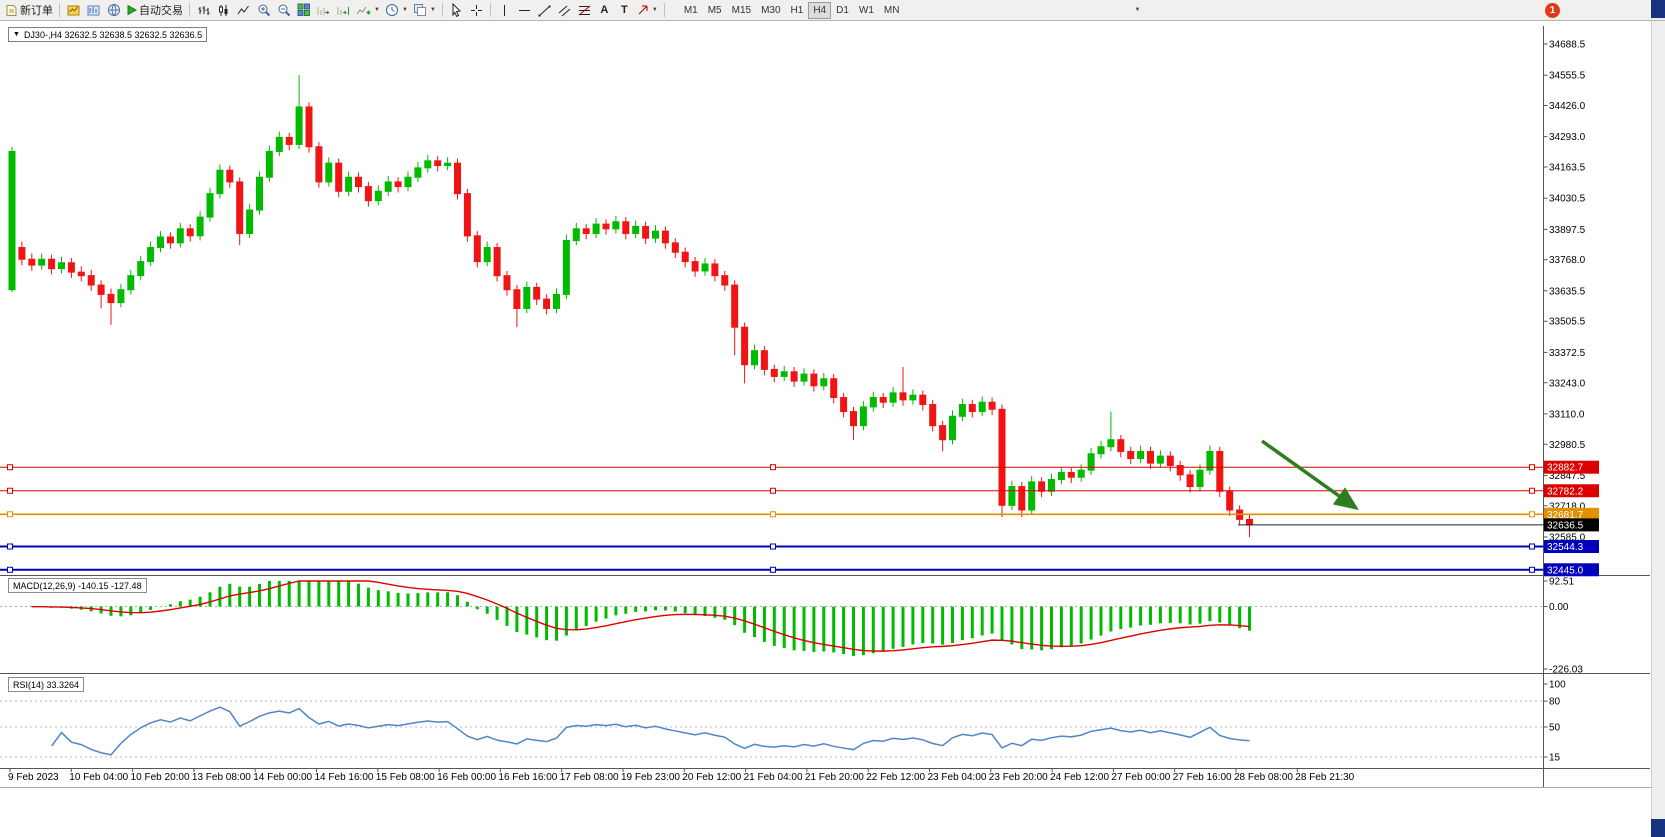 The height and width of the screenshot is (837, 1665). Describe the element at coordinates (640, 616) in the screenshot. I see `macd-signal-line` at that location.